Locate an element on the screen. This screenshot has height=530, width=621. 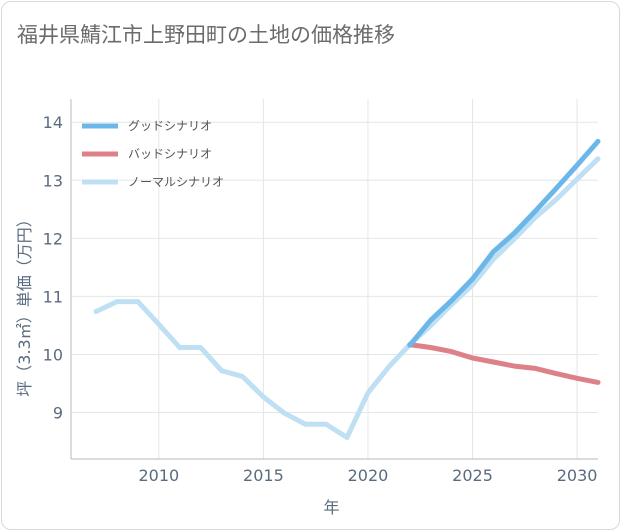
series-good is located at coordinates (504, 243).